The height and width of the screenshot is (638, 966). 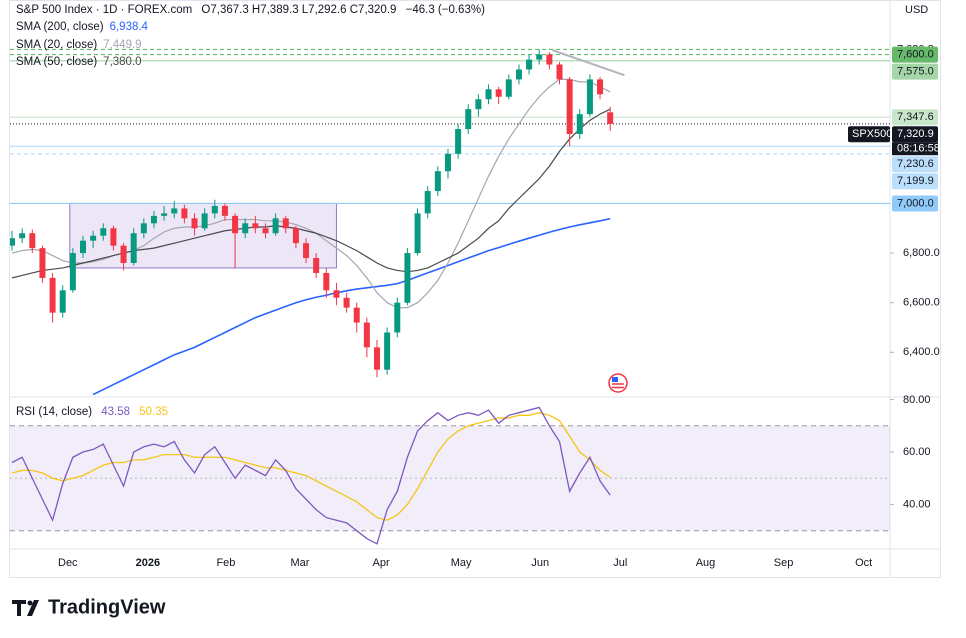 What do you see at coordinates (25, 608) in the screenshot?
I see `brand-logo` at bounding box center [25, 608].